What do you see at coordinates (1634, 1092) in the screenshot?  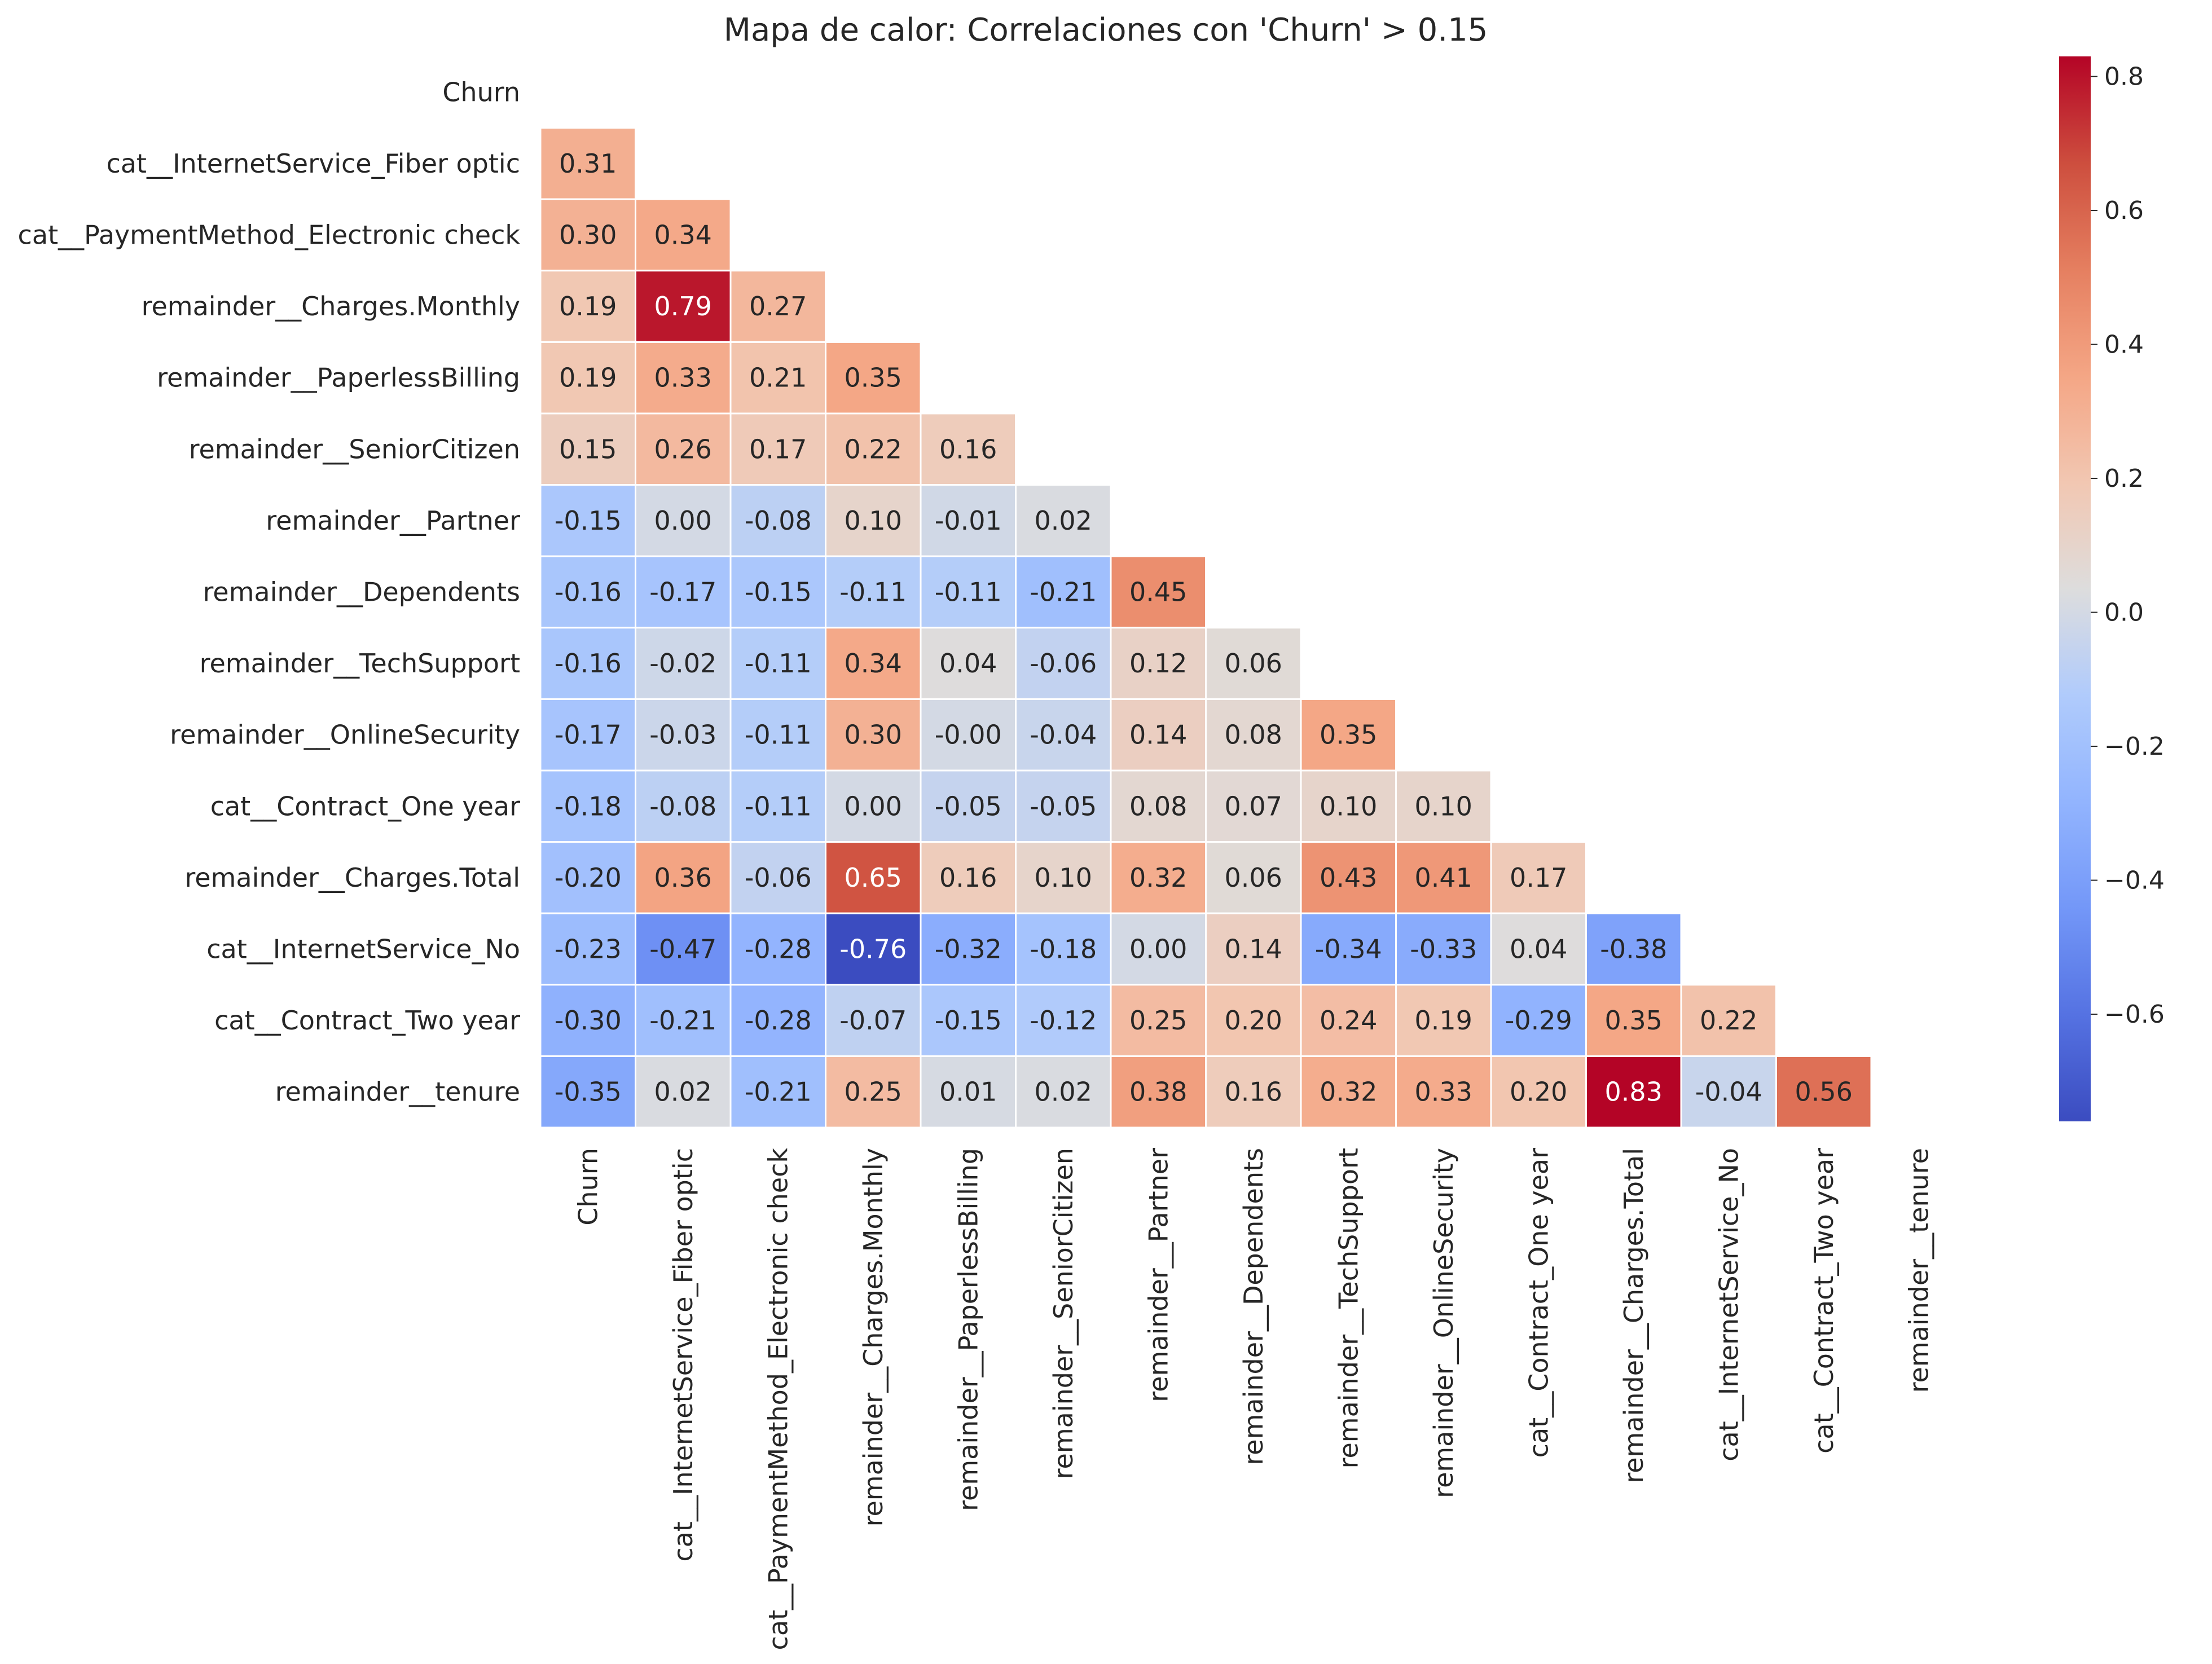 I see `cell-value-label: 0.83` at bounding box center [1634, 1092].